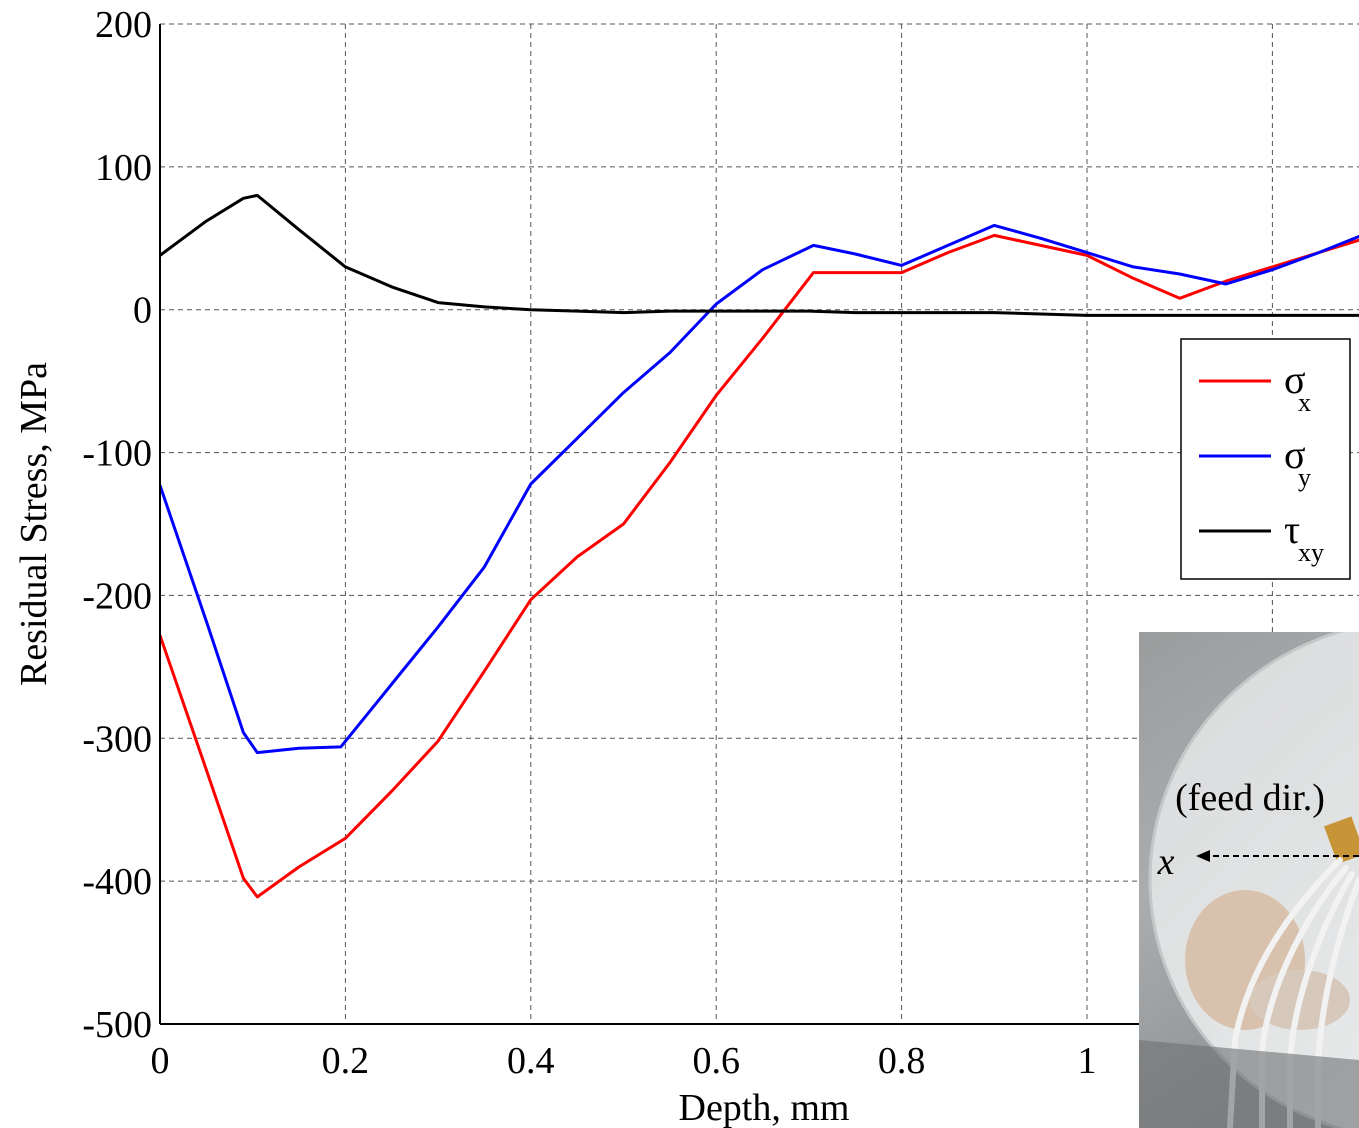 Image resolution: width=1359 pixels, height=1128 pixels. I want to click on x-tick-label: 1, so click(1087, 1061).